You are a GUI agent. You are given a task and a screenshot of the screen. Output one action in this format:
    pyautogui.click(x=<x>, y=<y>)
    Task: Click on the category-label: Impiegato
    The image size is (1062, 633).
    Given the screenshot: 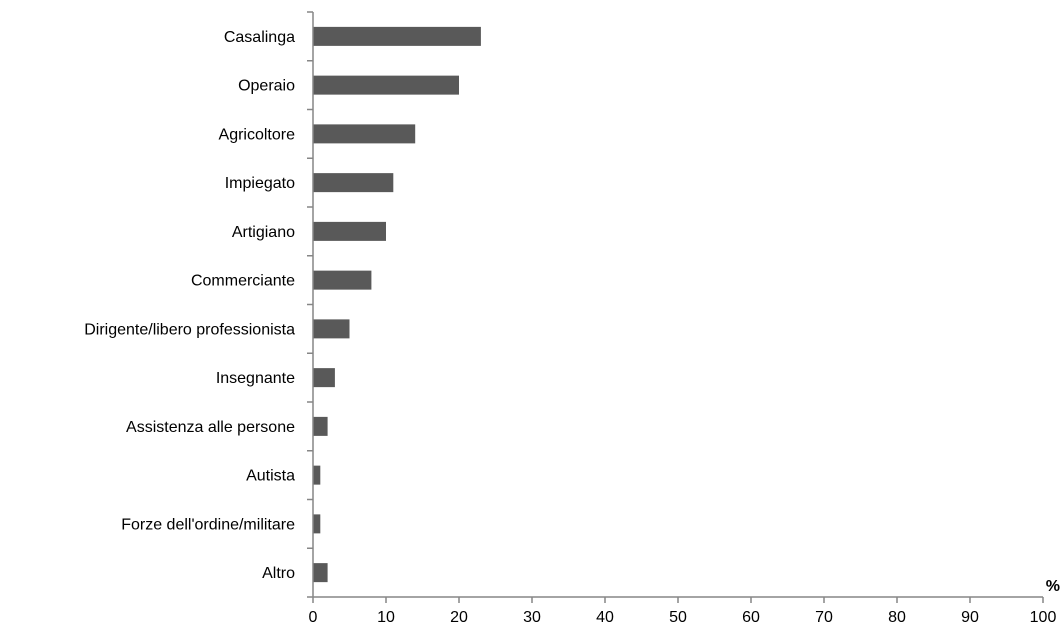 What is the action you would take?
    pyautogui.click(x=260, y=183)
    